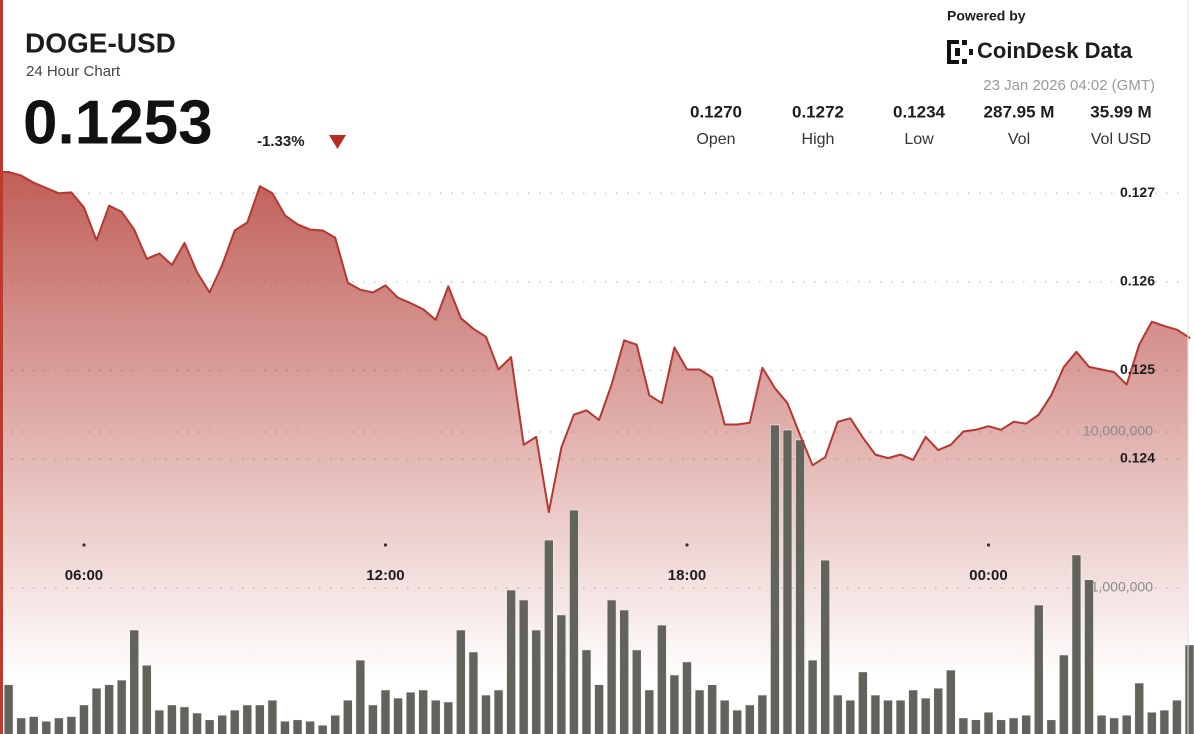 This screenshot has height=734, width=1194. I want to click on change: -1.33%, so click(281, 141).